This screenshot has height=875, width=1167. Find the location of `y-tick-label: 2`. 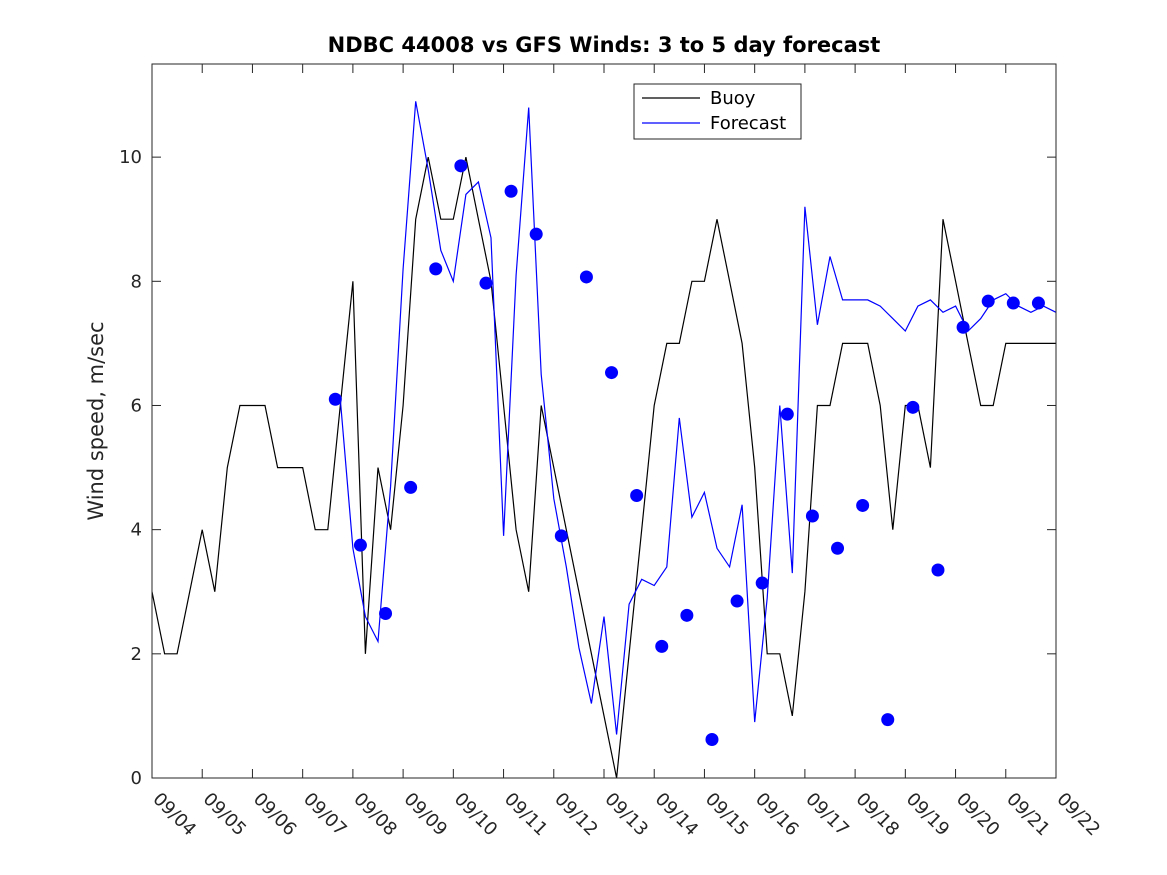

y-tick-label: 2 is located at coordinates (136, 654).